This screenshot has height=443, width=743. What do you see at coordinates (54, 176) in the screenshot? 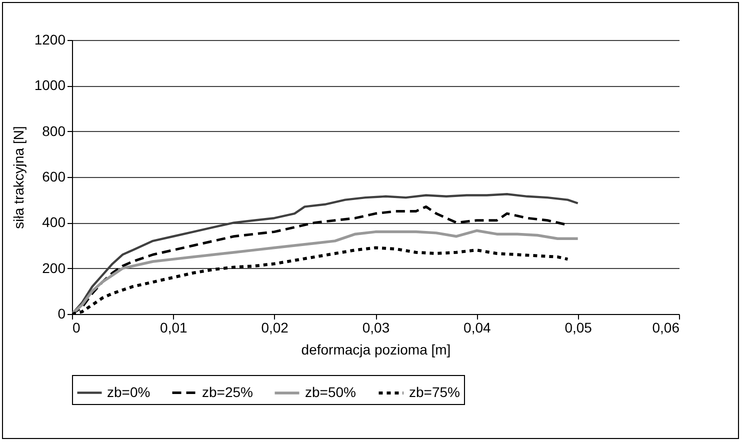
I see `y-tick-label: 600` at bounding box center [54, 176].